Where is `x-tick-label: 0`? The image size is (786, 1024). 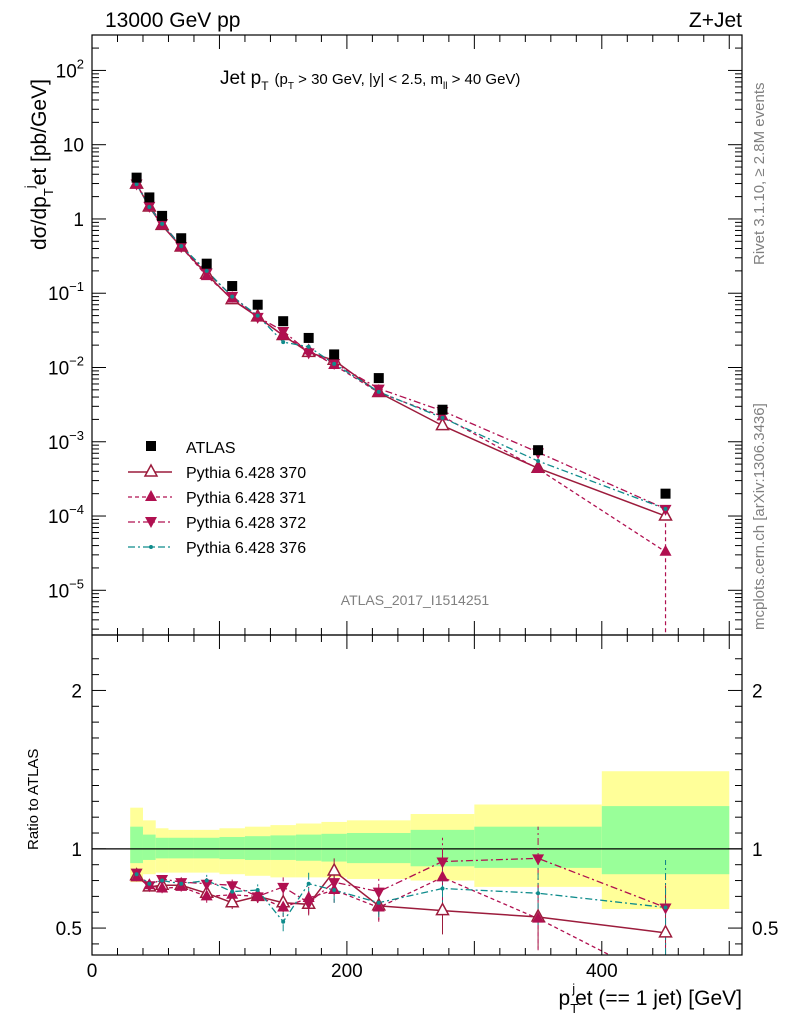
x-tick-label: 0 is located at coordinates (92, 971).